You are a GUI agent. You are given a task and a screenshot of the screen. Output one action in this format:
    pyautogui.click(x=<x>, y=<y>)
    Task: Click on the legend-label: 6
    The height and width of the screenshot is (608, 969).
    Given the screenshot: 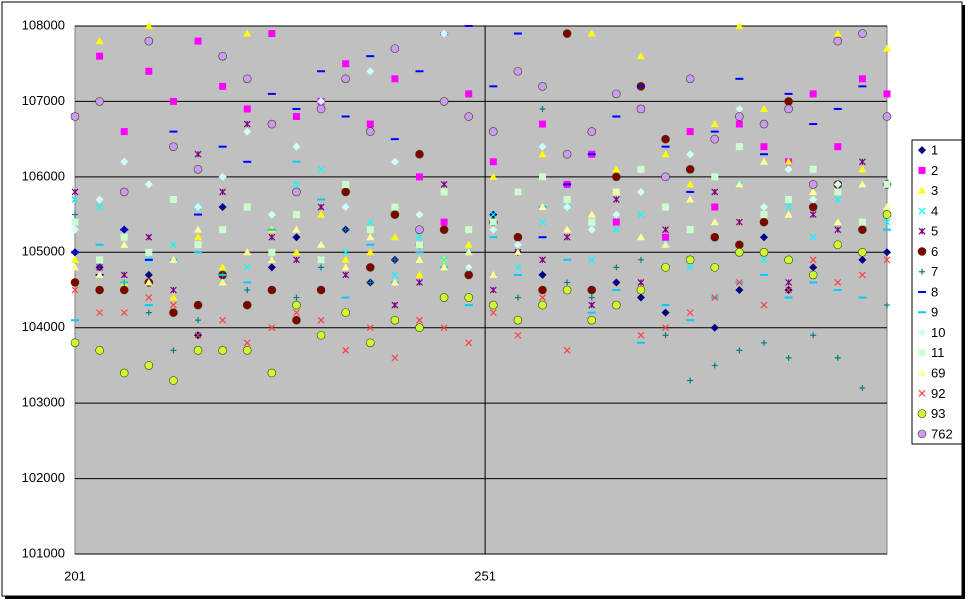 What is the action you would take?
    pyautogui.click(x=934, y=251)
    